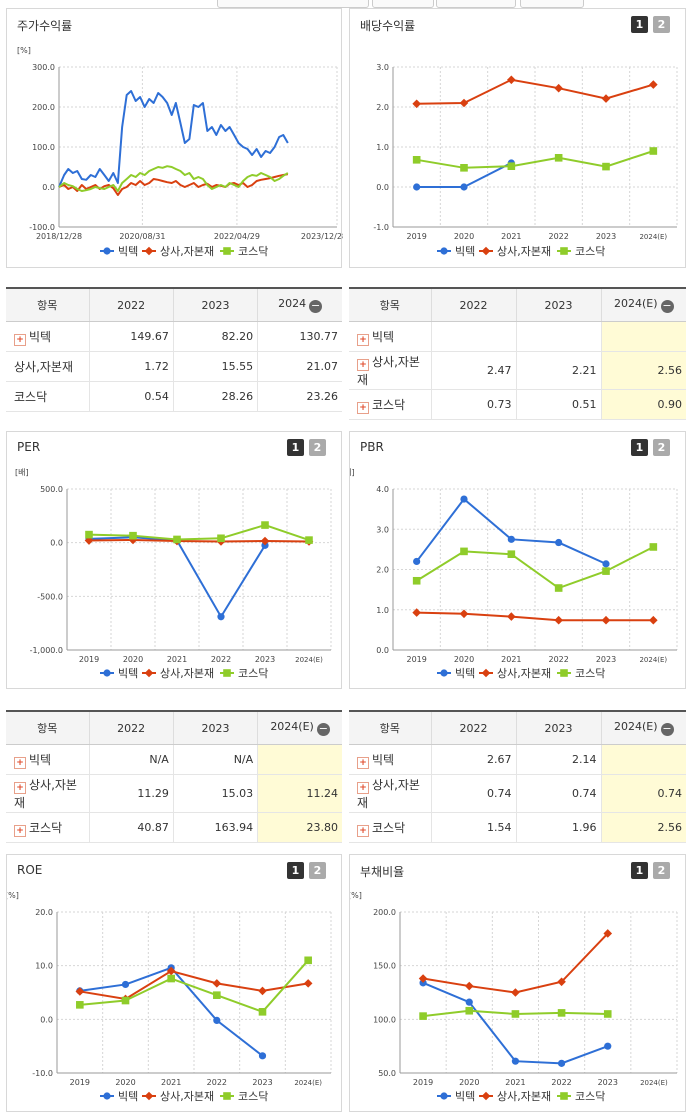  Describe the element at coordinates (517, 827) in the screenshot. I see `table-row: + 코스닥 1.54 1.96 2.56` at that location.